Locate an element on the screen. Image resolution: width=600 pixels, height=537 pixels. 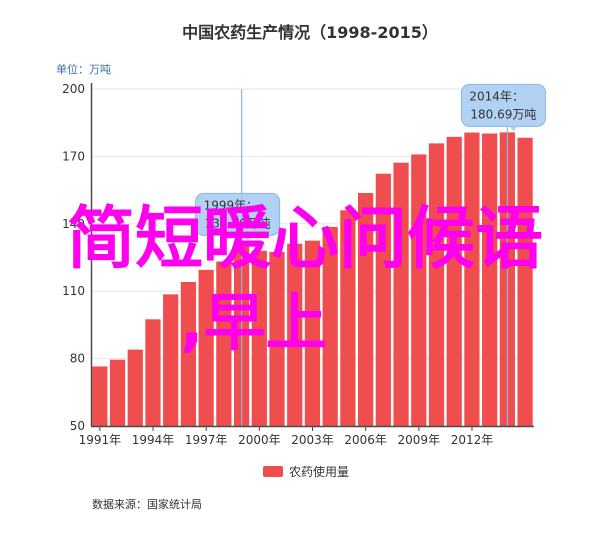
tooltip-label: 1999年： is located at coordinates (231, 205).